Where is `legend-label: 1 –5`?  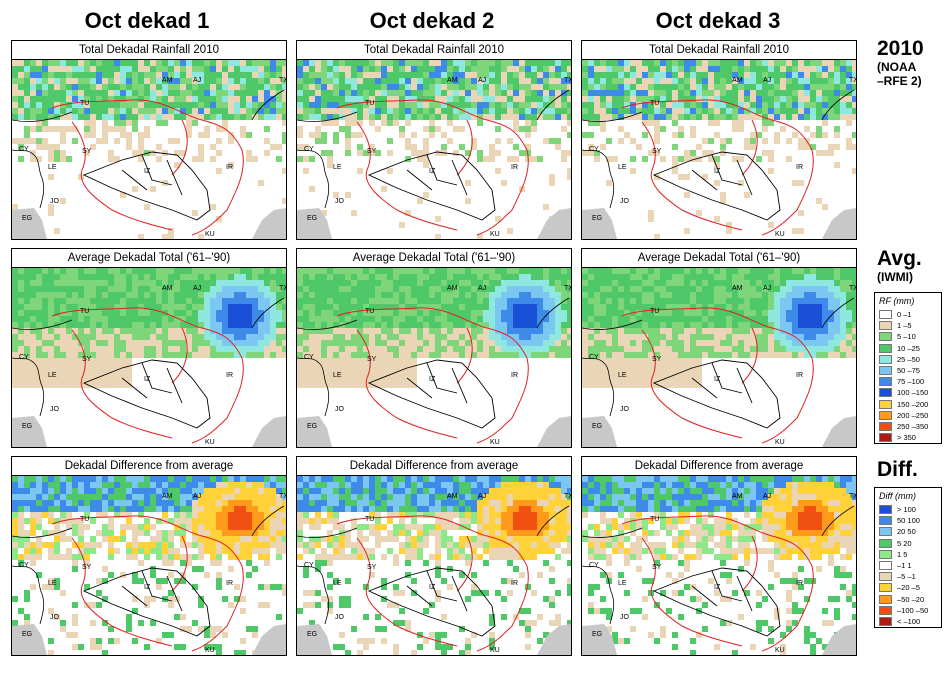
legend-label: 1 –5 is located at coordinates (904, 326).